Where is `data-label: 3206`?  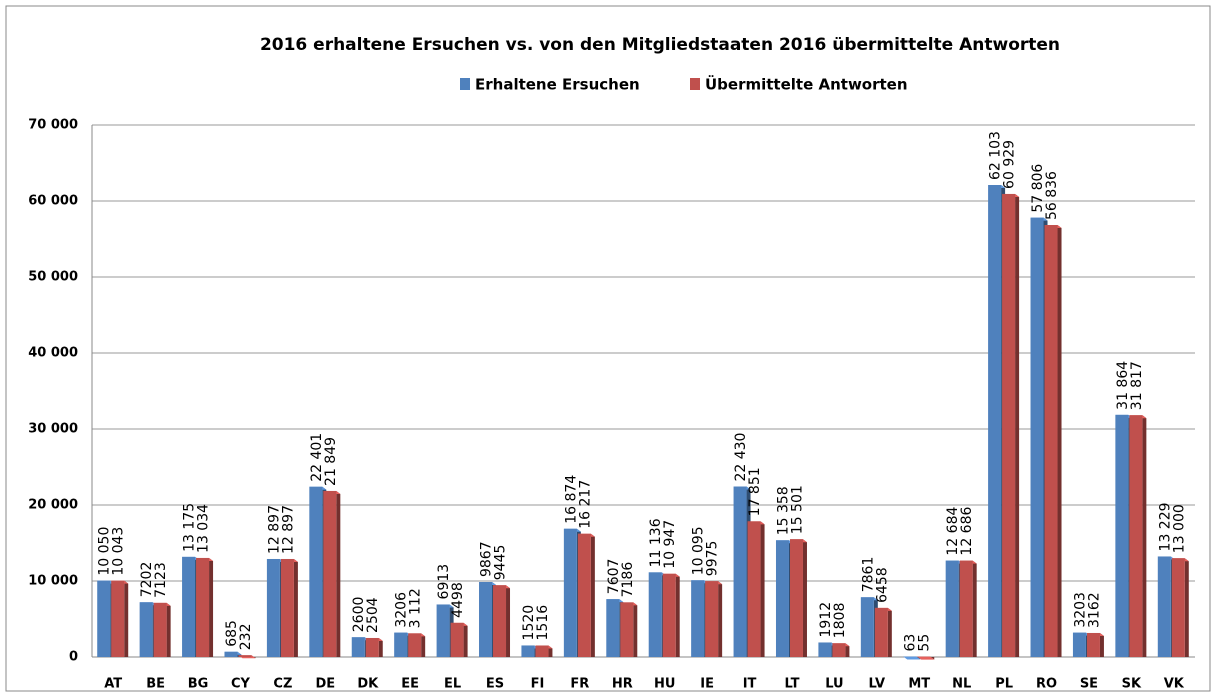
data-label: 3206 is located at coordinates (402, 610).